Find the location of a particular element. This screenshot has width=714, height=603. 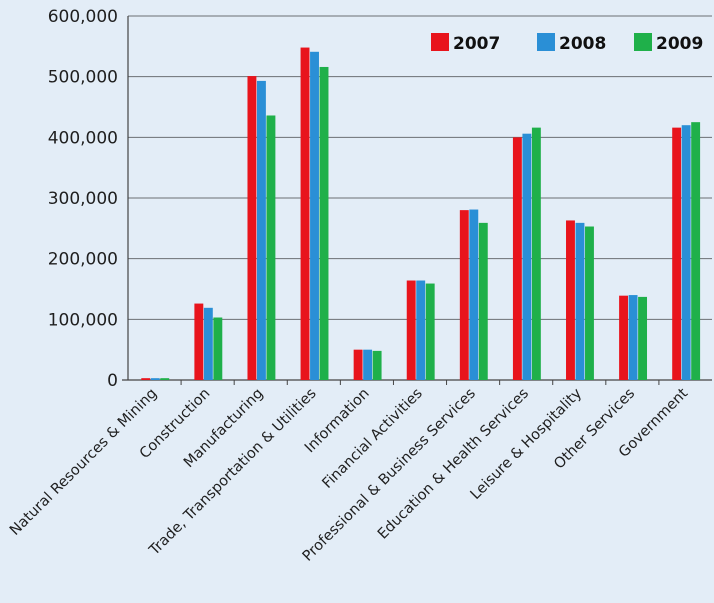

legend-label: 2007 is located at coordinates (476, 44).